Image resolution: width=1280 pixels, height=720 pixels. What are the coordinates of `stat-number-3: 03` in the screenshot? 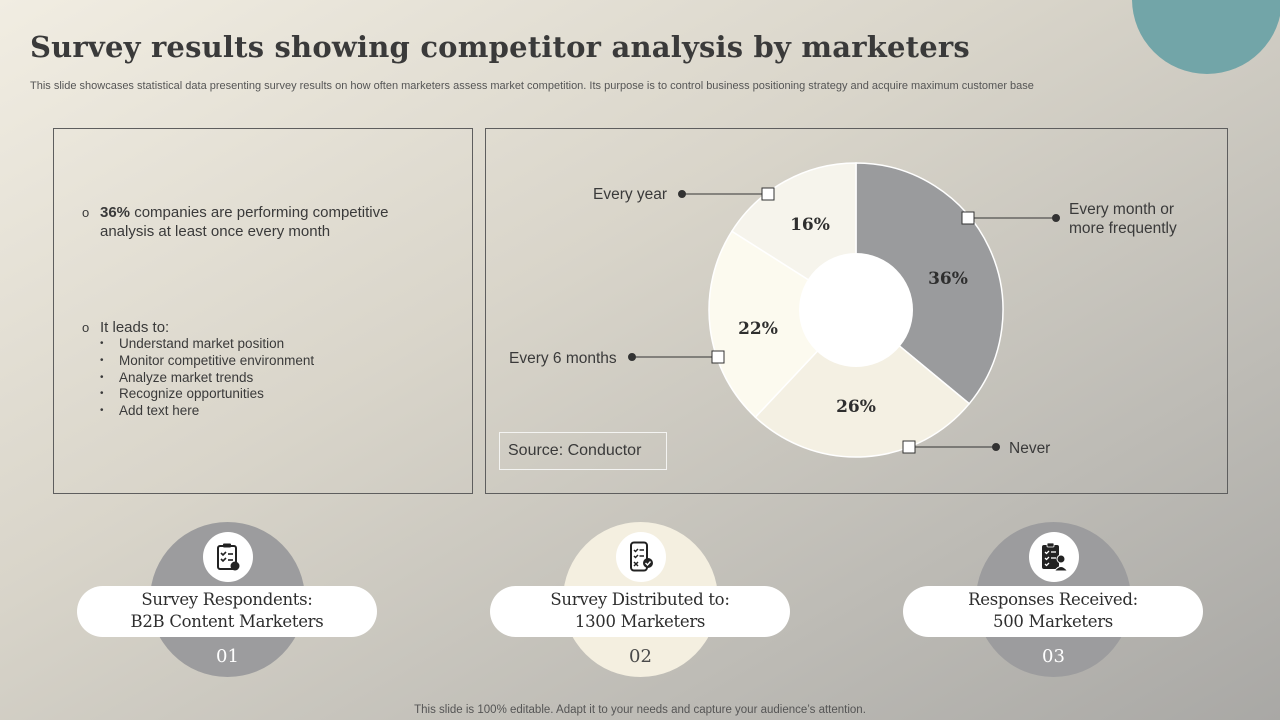 It's located at (1053, 656).